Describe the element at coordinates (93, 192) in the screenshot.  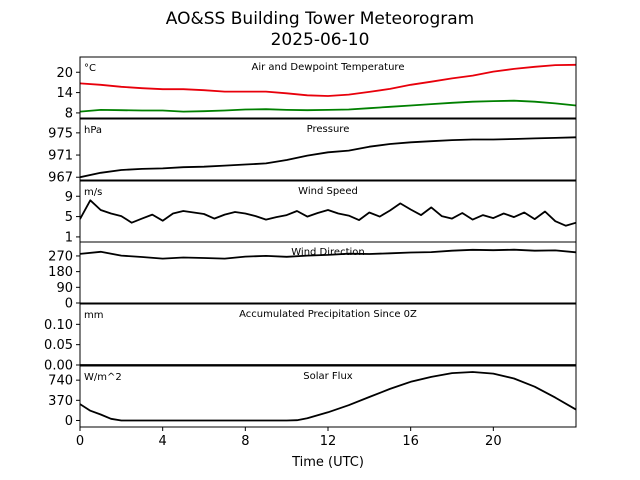
I see `panel-unit-label: m/s` at that location.